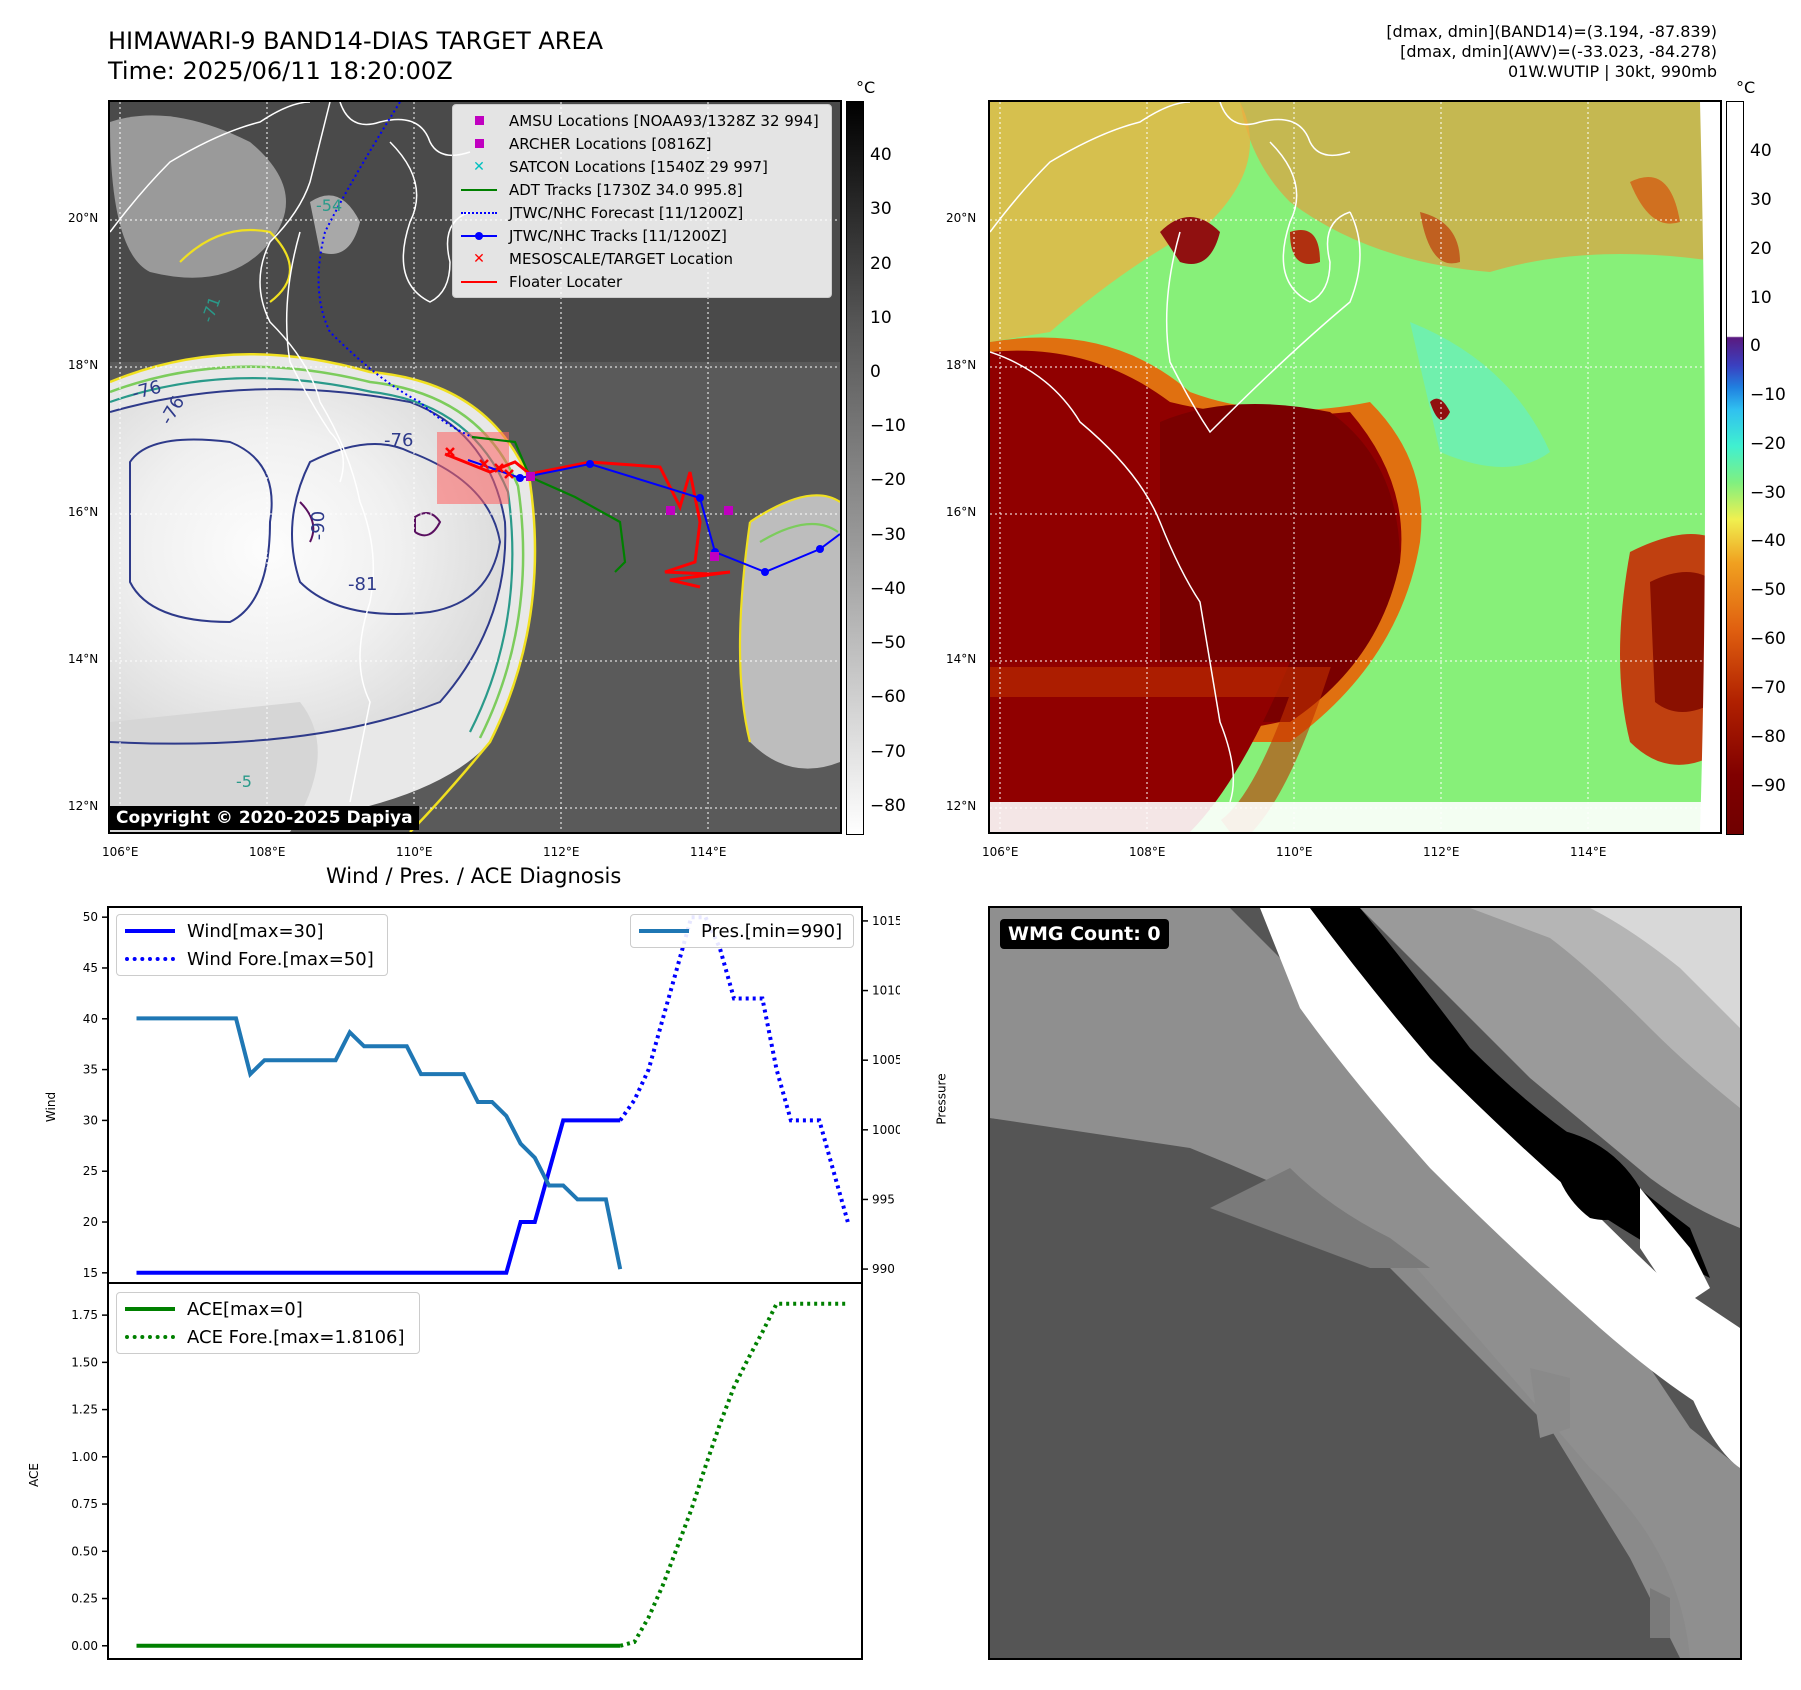 The image size is (1801, 1690). Describe the element at coordinates (492, 1474) in the screenshot. I see `ace-plot-layer` at that location.